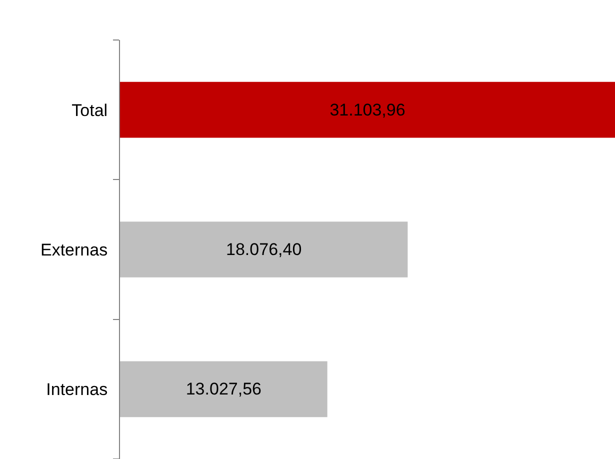 Image resolution: width=615 pixels, height=459 pixels. I want to click on y-tick-label: Internas, so click(77, 390).